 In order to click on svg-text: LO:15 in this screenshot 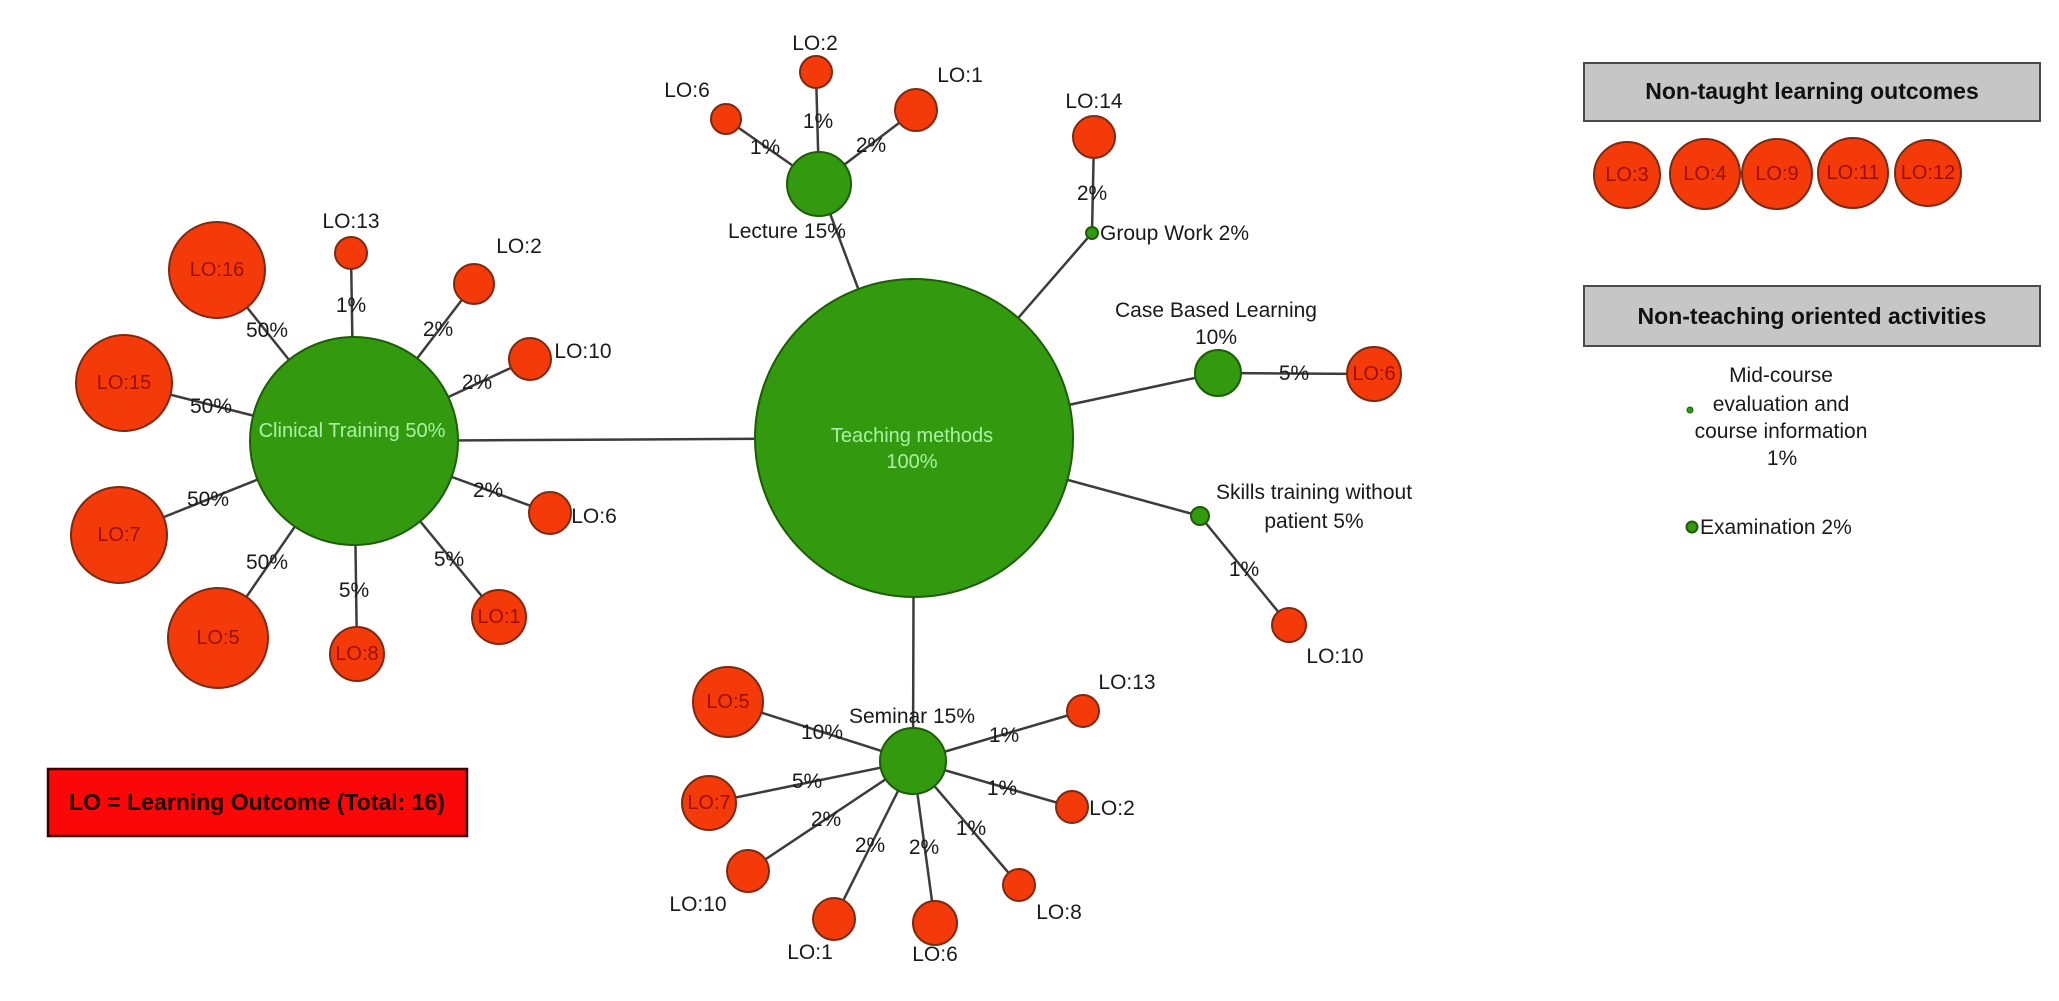, I will do `click(124, 383)`.